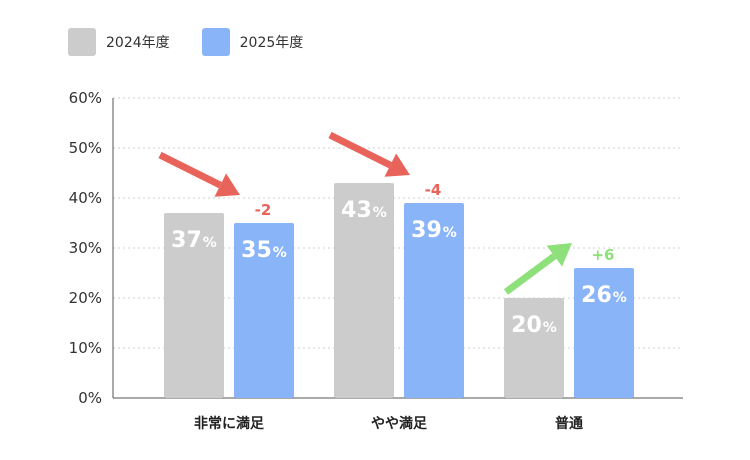 Image resolution: width=750 pixels, height=460 pixels. I want to click on bar-value-label: 26%, so click(604, 295).